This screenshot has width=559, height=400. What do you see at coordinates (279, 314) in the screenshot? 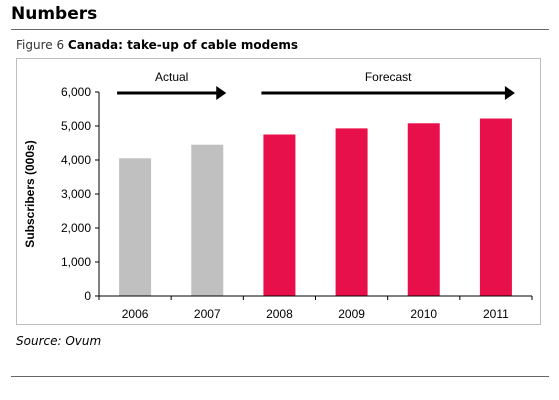
I see `x-tick-label: 2008` at bounding box center [279, 314].